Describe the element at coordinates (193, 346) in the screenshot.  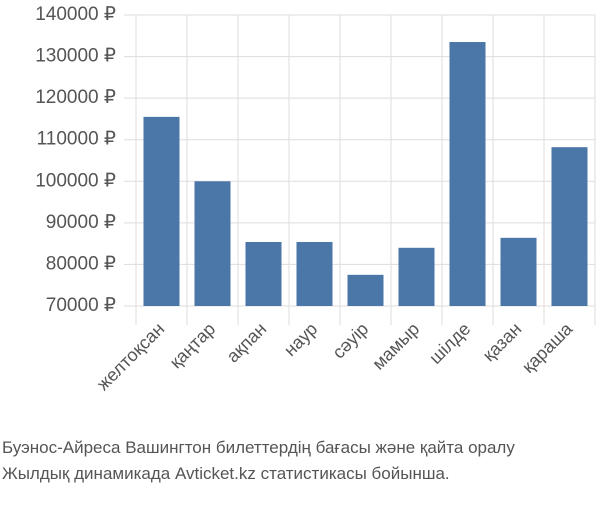
I see `x-tick-label: қаңтар` at that location.